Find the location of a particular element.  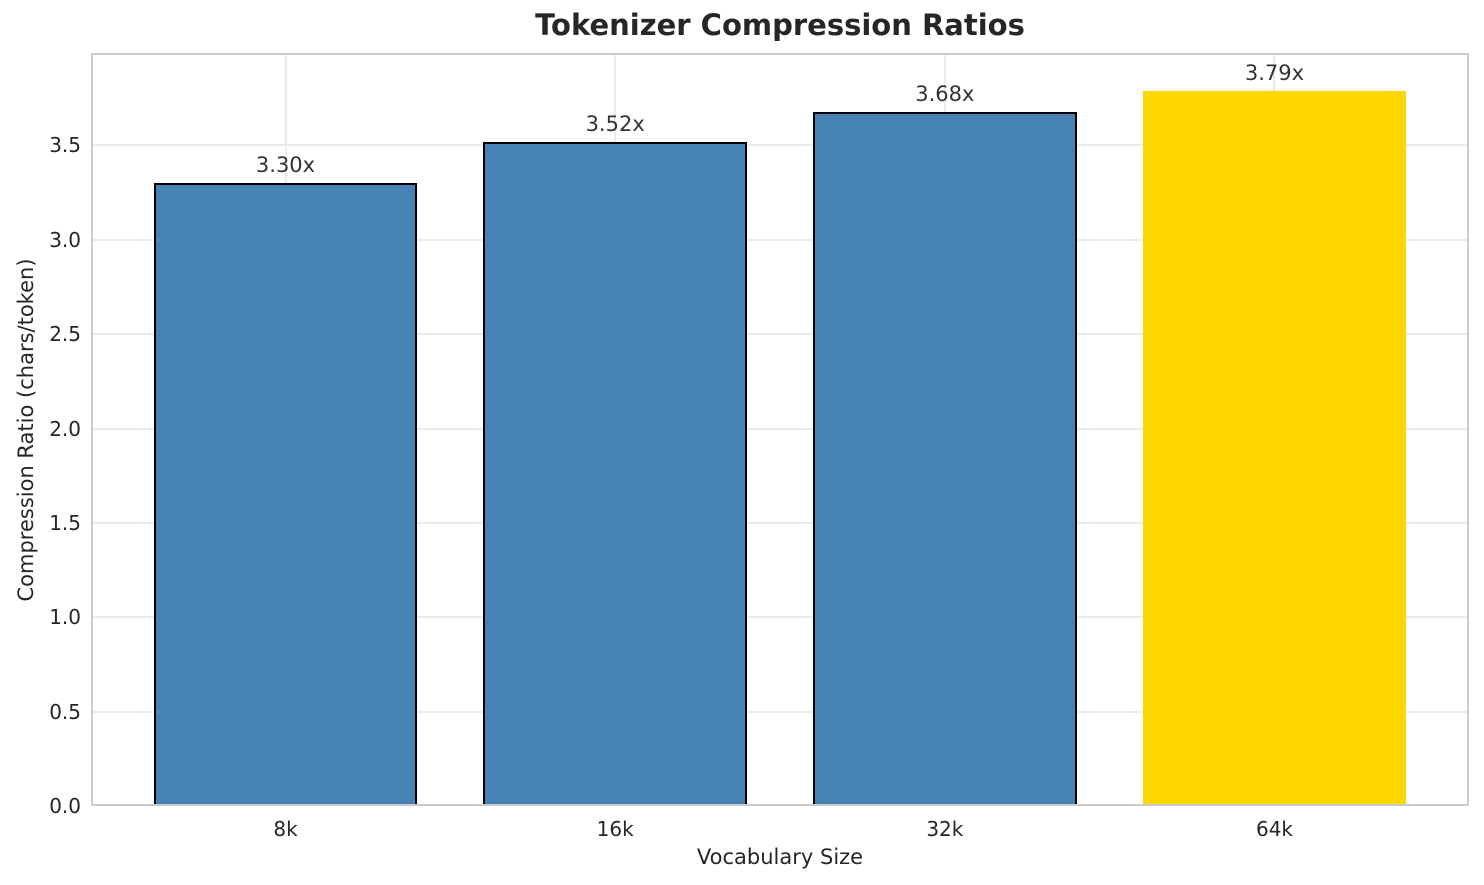

bar-value-label: 3.68x is located at coordinates (945, 93).